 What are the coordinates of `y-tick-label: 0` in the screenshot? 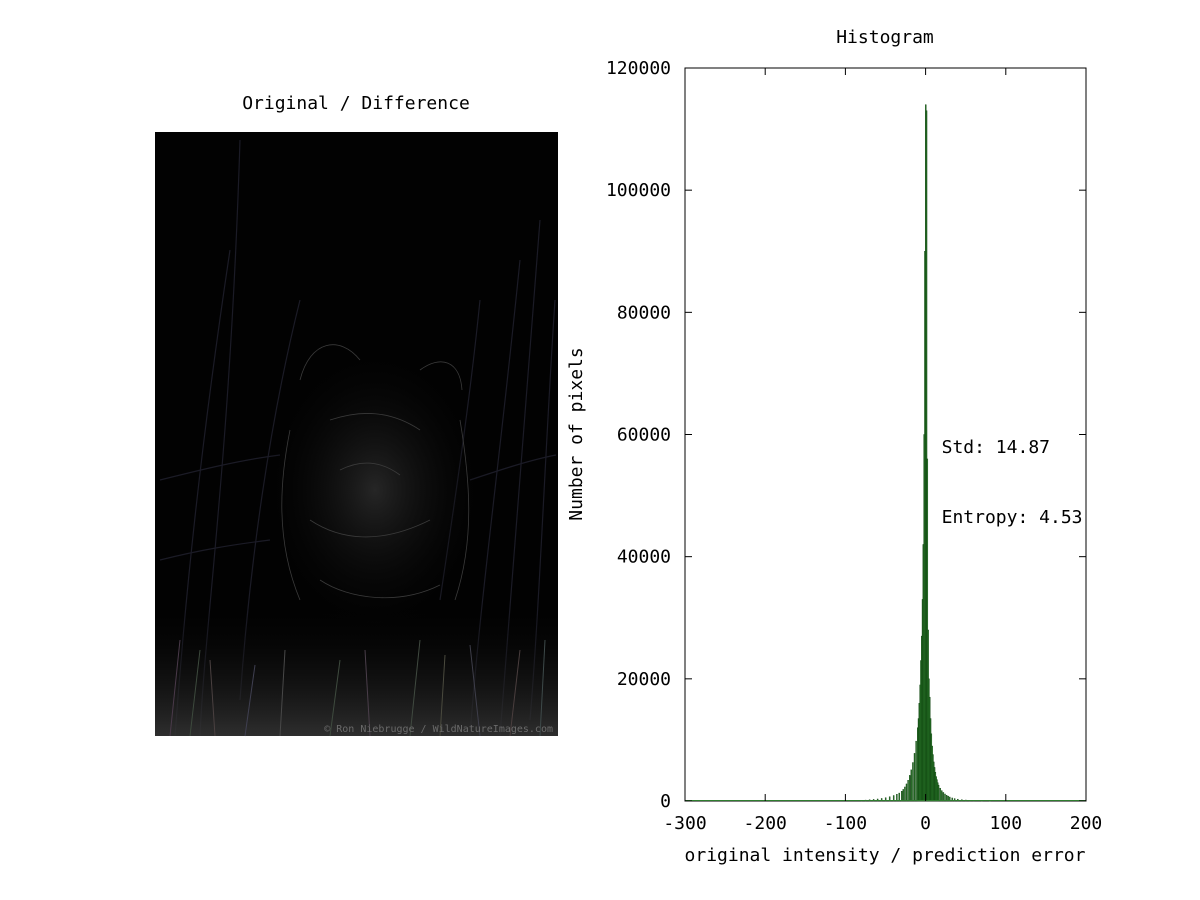 It's located at (665, 801).